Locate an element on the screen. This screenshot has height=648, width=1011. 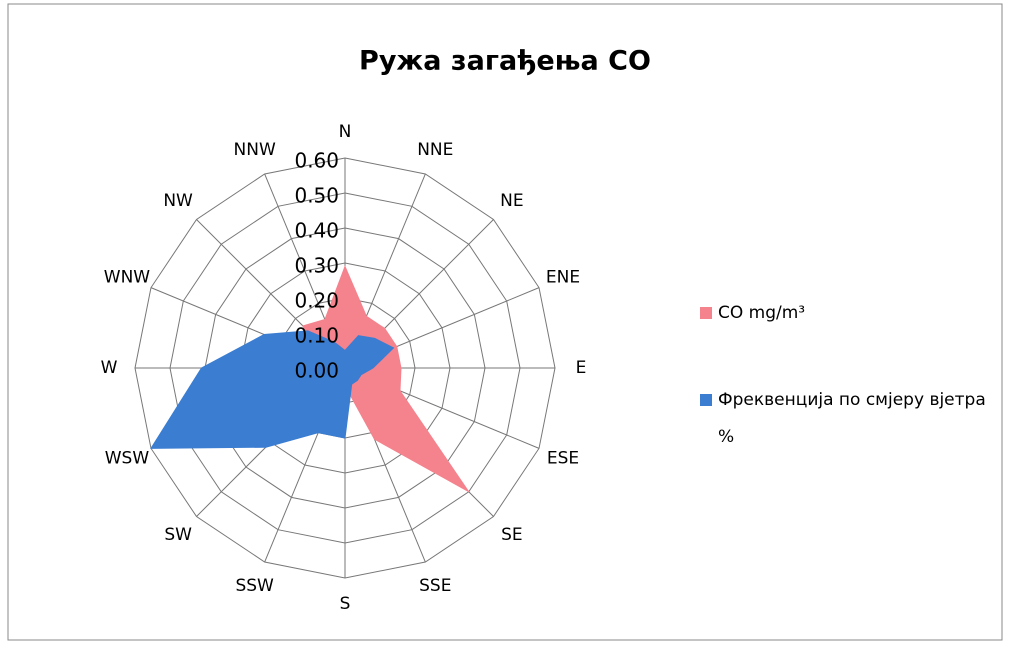
category-label: N is located at coordinates (345, 132).